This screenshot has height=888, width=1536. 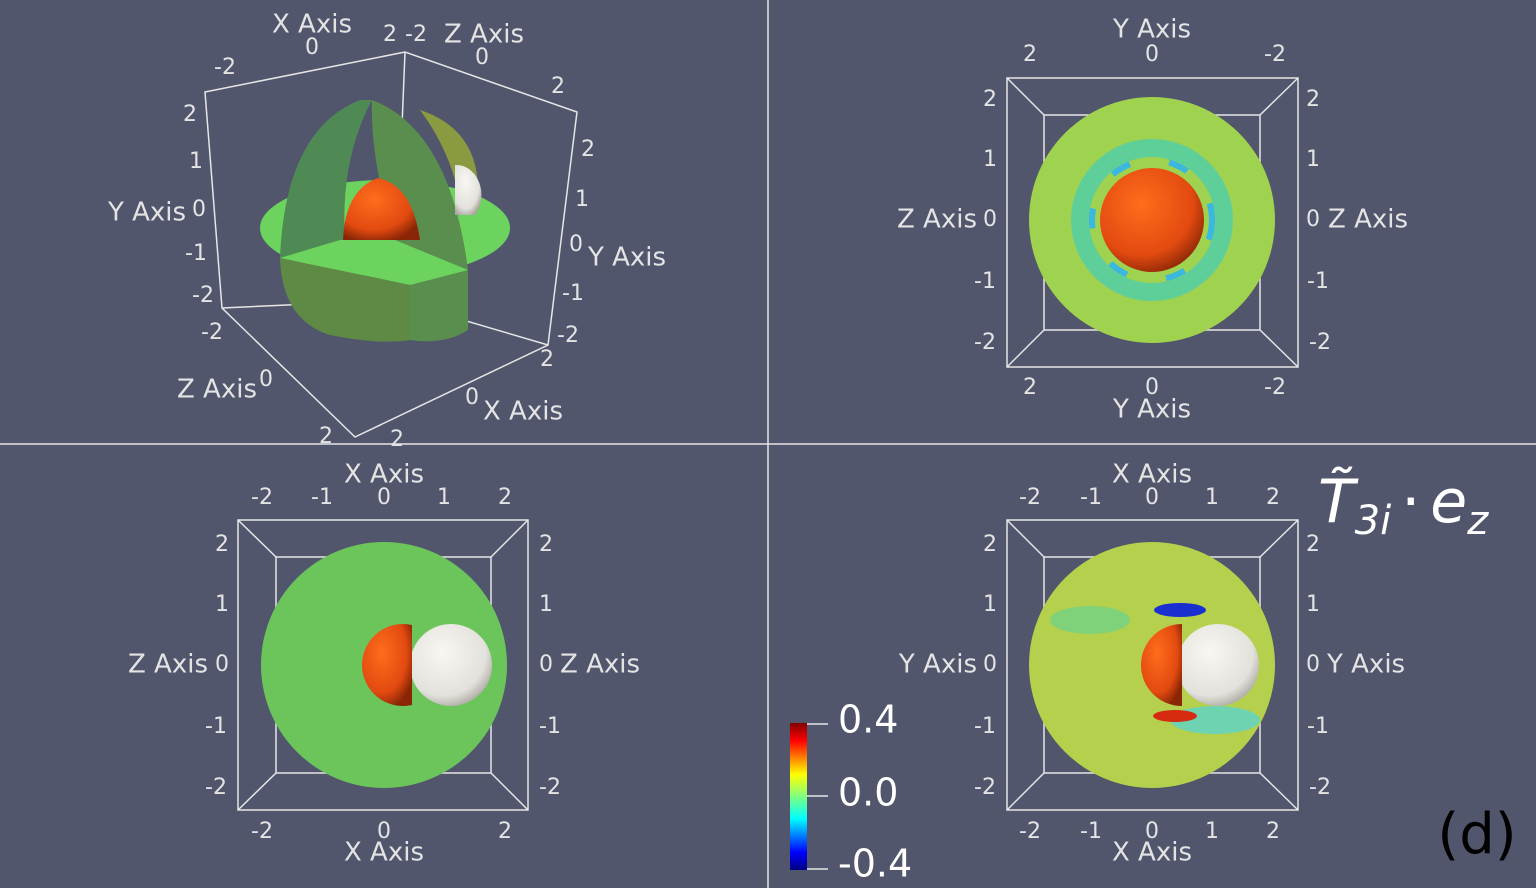 What do you see at coordinates (1373, 521) in the screenshot?
I see `title-index: 3i` at bounding box center [1373, 521].